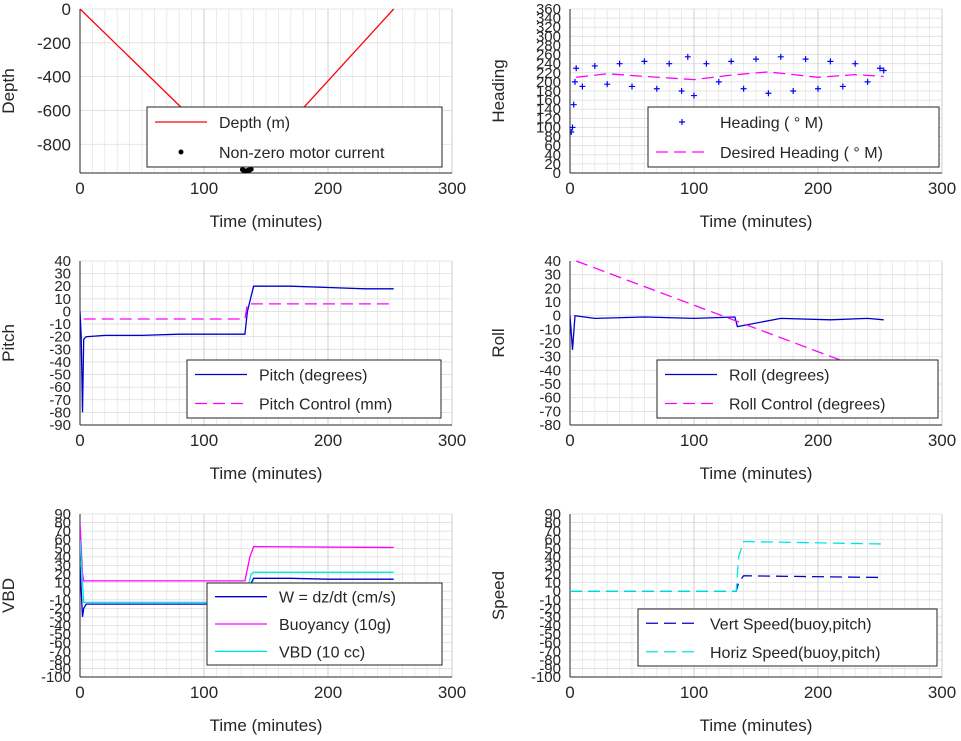 The height and width of the screenshot is (741, 961). I want to click on y-tick-label: 140, so click(548, 109).